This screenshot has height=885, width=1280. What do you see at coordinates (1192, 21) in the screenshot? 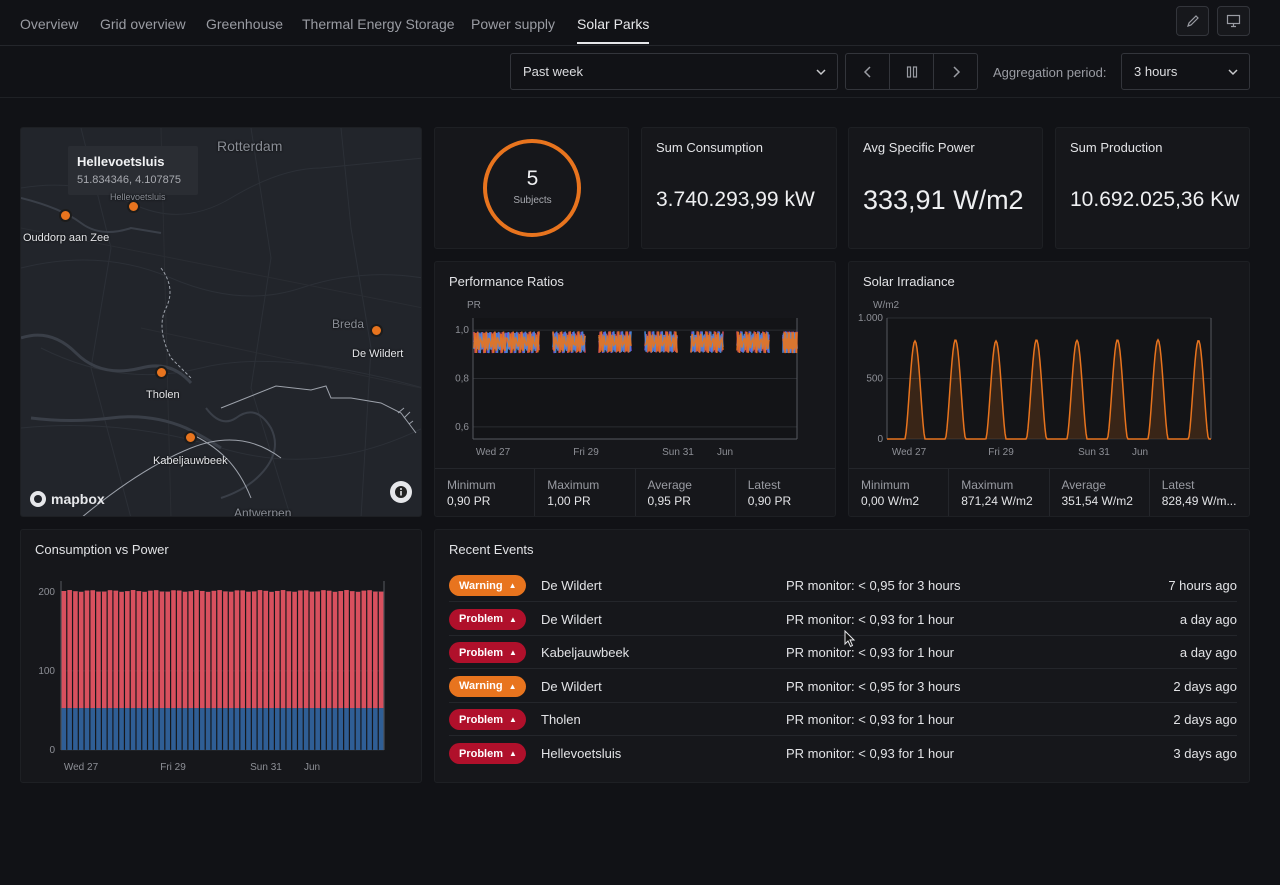
I see `edit-button` at bounding box center [1192, 21].